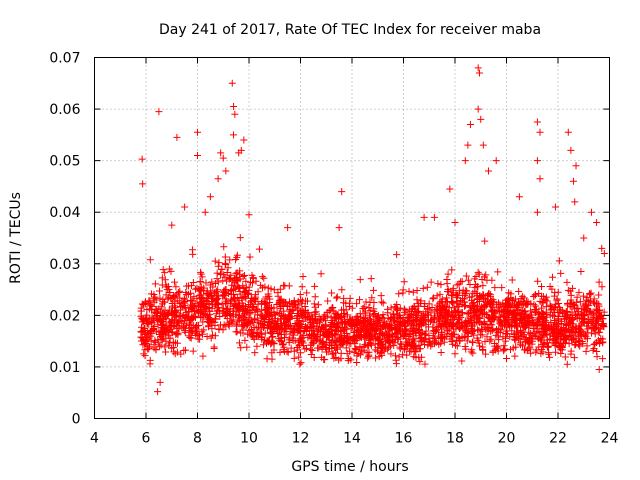  What do you see at coordinates (249, 439) in the screenshot?
I see `x-tick-label: 10` at bounding box center [249, 439].